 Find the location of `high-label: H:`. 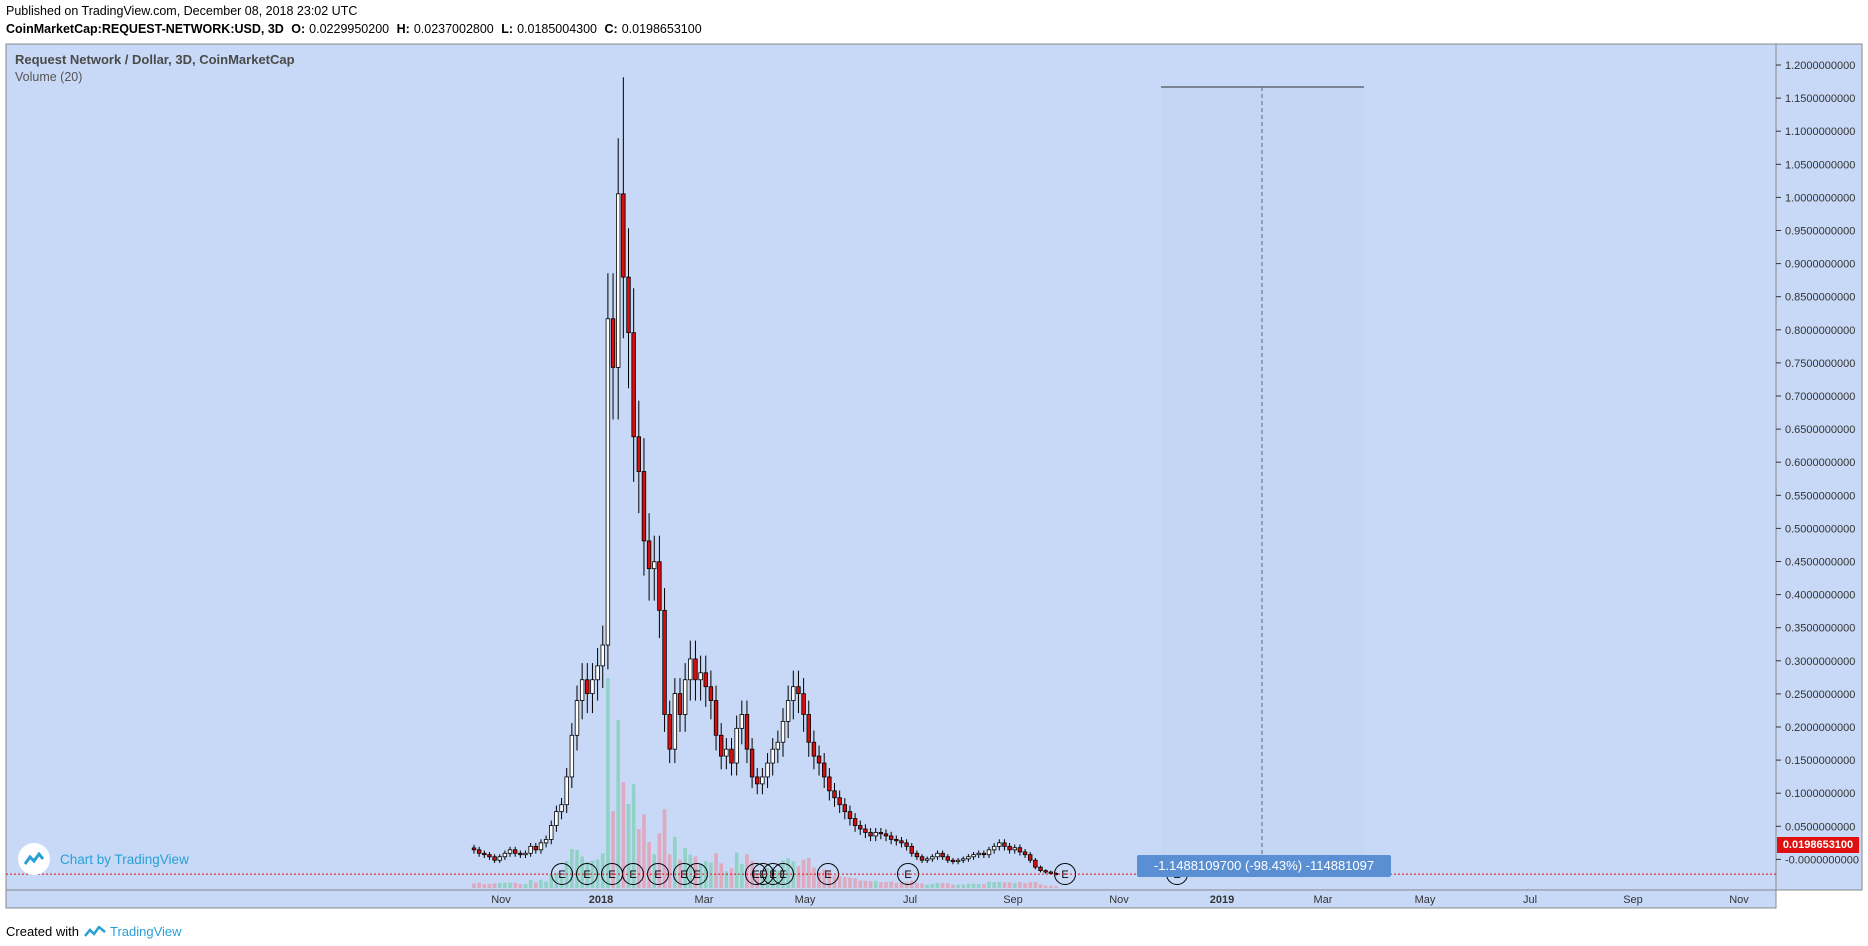

high-label: H: is located at coordinates (403, 29).